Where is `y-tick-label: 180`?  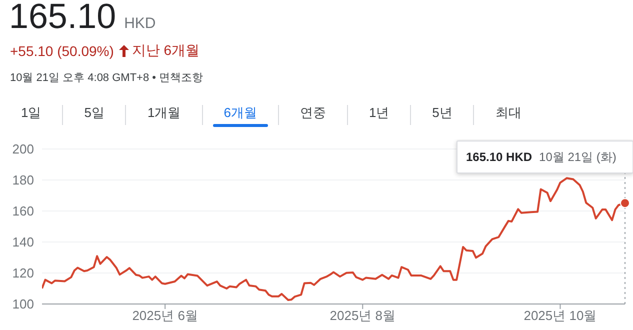
y-tick-label: 180 is located at coordinates (23, 180).